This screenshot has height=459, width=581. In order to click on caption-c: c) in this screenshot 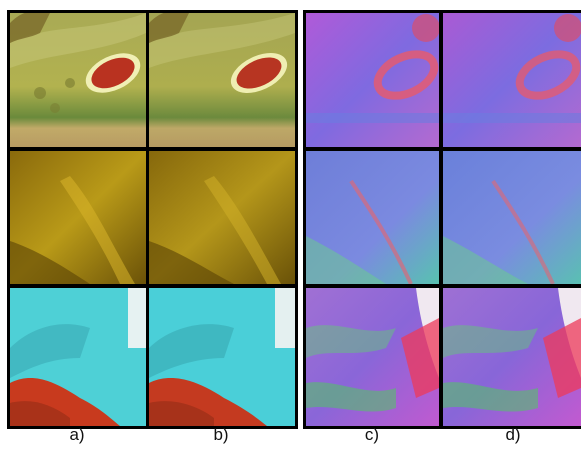, I will do `click(372, 434)`.